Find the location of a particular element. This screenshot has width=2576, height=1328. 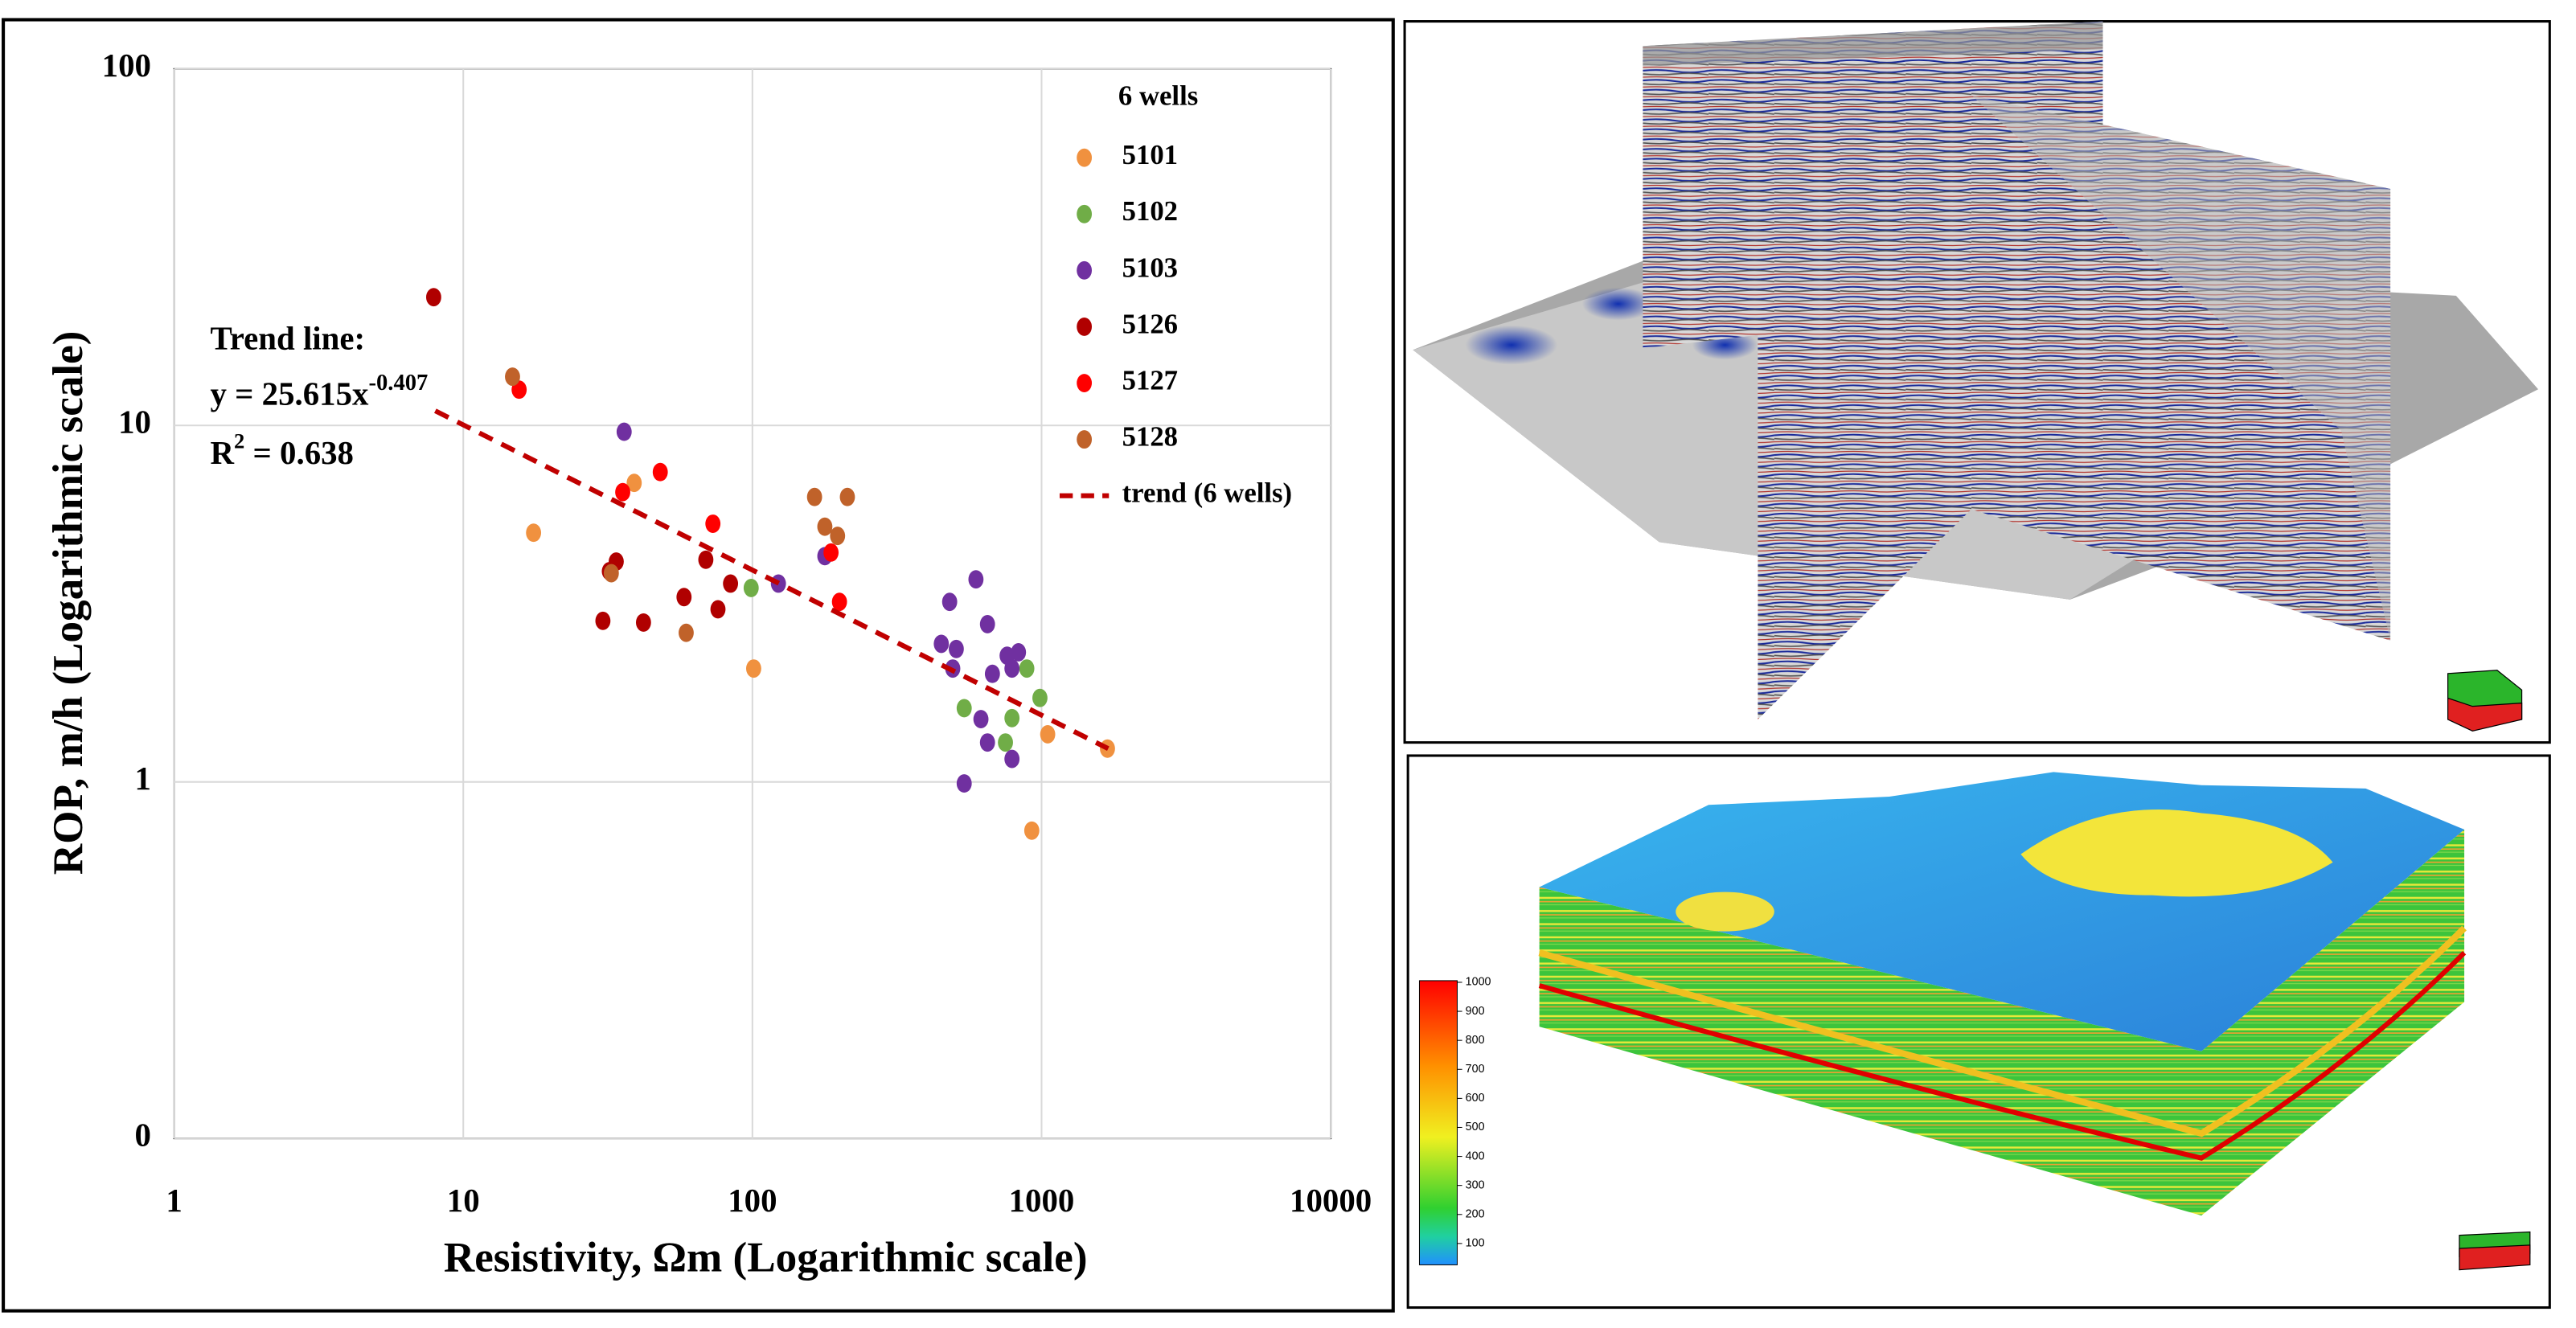

colorbar-label: 200 is located at coordinates (1475, 1214).